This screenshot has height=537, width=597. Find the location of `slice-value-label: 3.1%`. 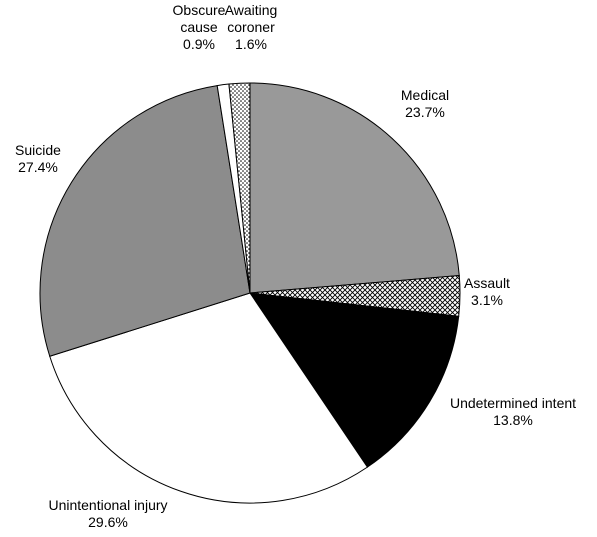

slice-value-label: 3.1% is located at coordinates (487, 300).